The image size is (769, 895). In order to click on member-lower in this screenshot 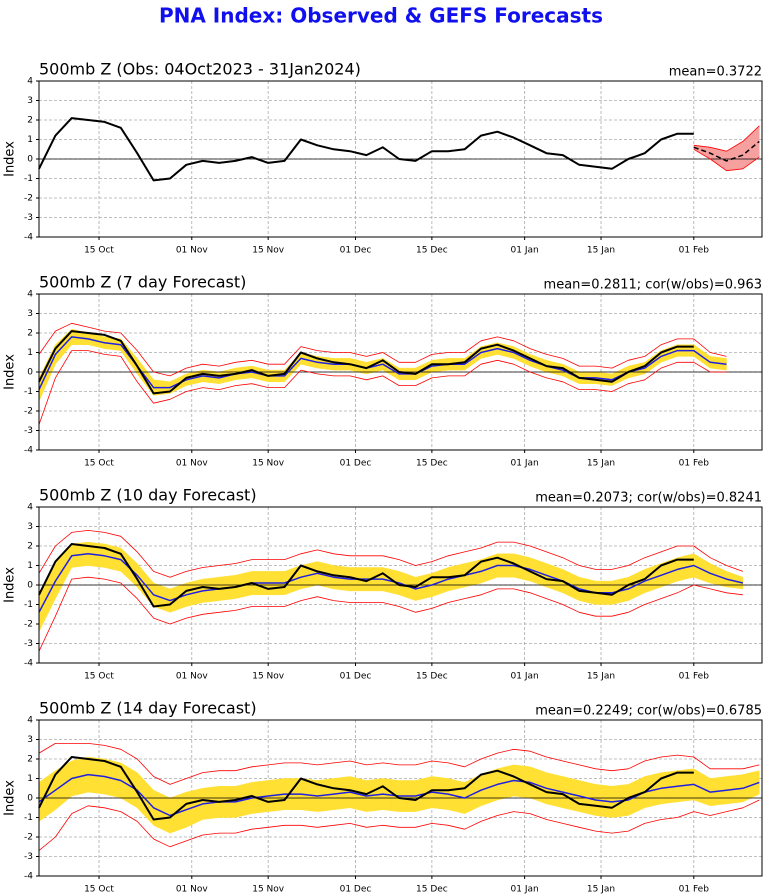, I will do `click(726, 160)`.